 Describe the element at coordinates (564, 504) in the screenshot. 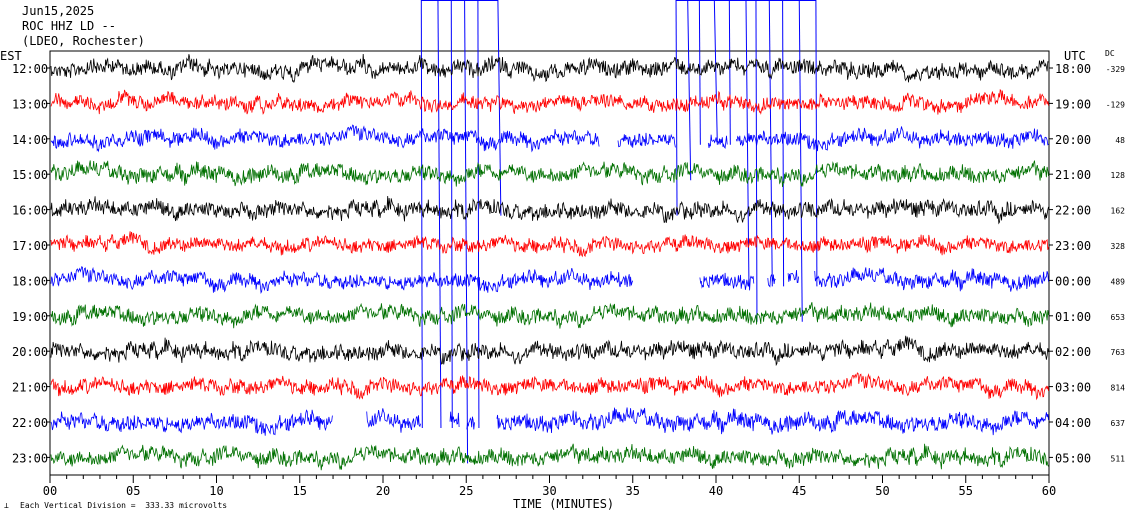

I see `x-axis-label: TIME (MINUTES)` at that location.